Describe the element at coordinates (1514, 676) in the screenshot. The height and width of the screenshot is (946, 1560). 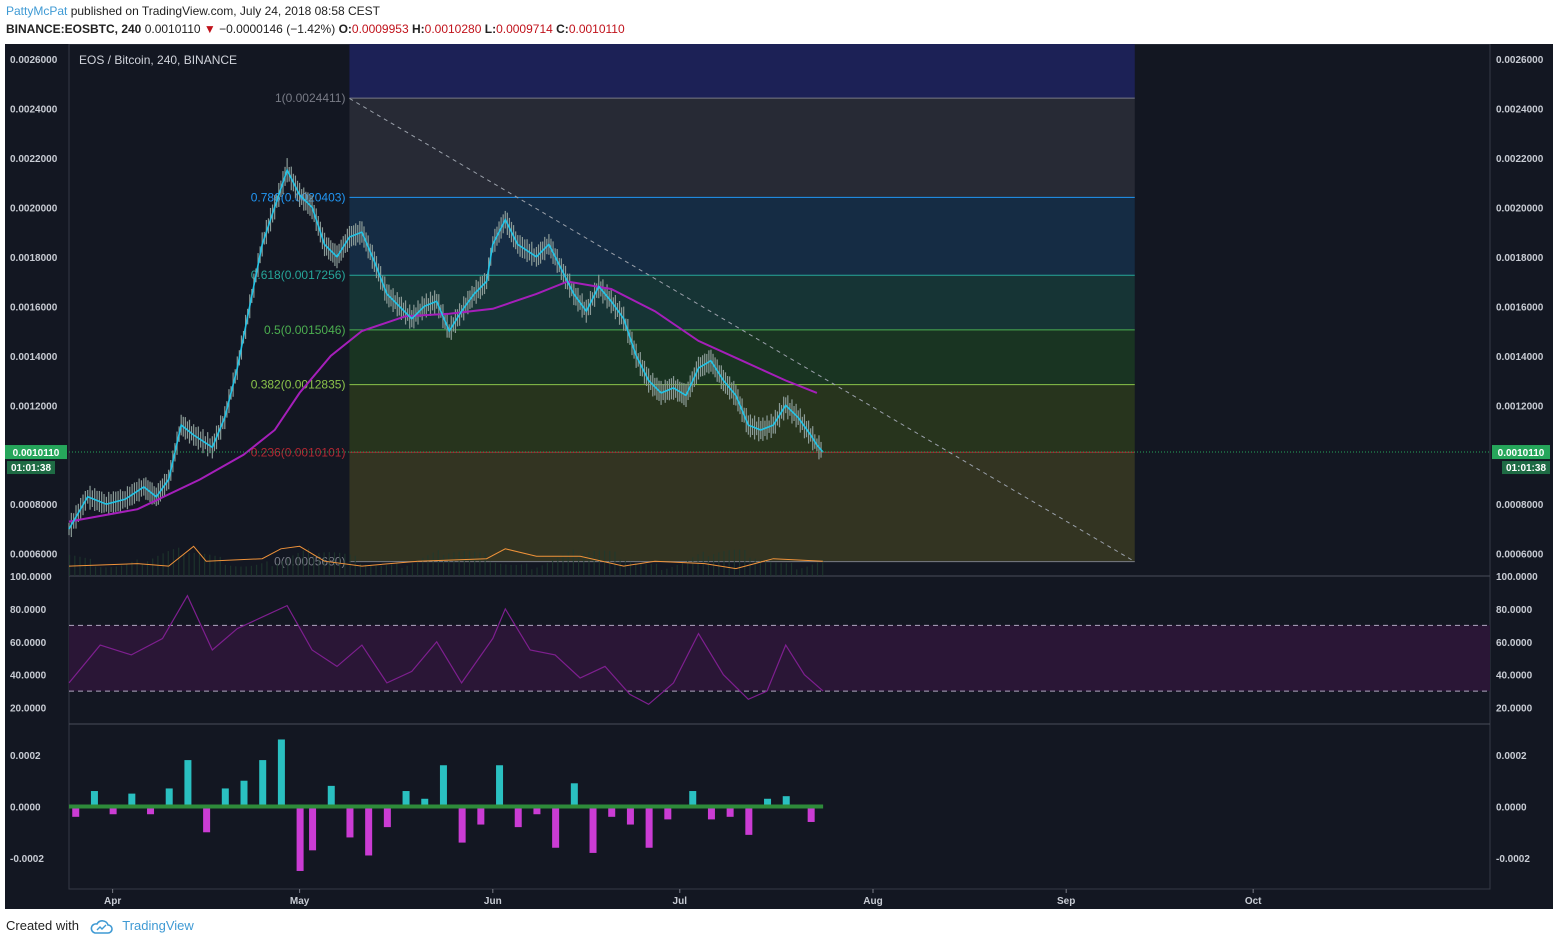
I see `rsi-axis-label-right: 40.0000` at that location.